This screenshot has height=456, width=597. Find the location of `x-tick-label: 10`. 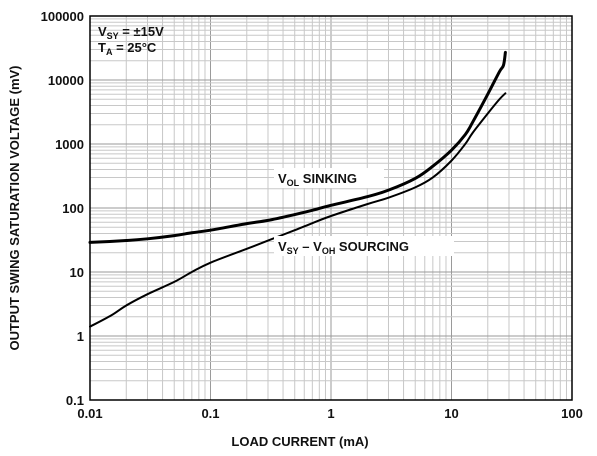

x-tick-label: 10 is located at coordinates (451, 413).